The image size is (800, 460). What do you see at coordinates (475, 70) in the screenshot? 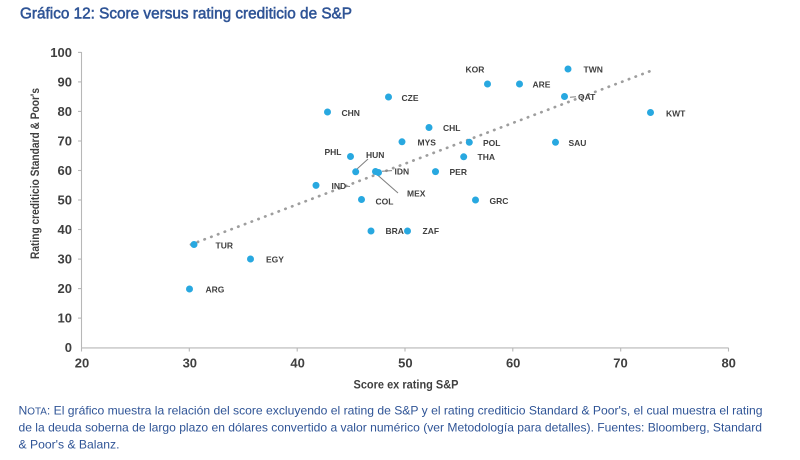
I see `svg-text: KOR` at bounding box center [475, 70].